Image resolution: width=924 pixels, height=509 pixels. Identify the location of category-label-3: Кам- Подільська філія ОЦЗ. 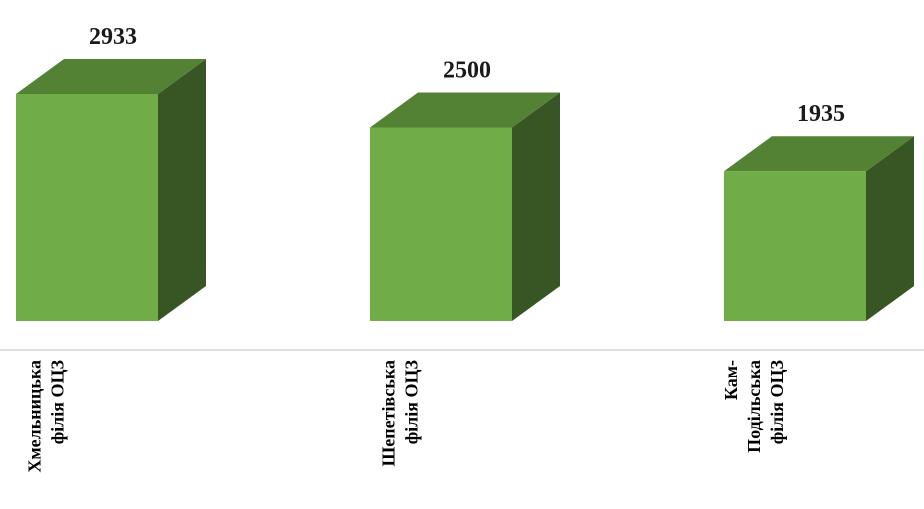
(754, 406).